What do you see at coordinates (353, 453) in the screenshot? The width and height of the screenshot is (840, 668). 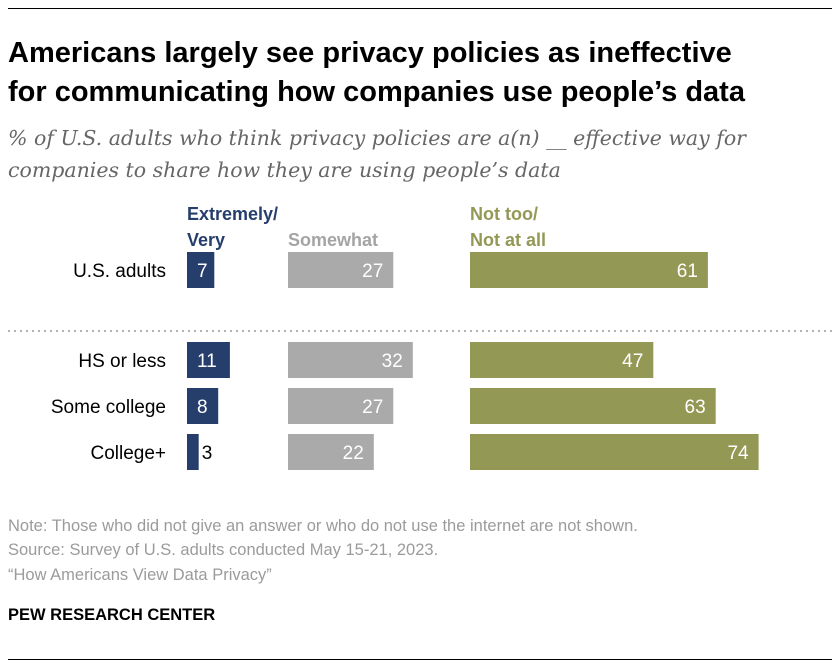 I see `value-label-series-2-college: 22` at bounding box center [353, 453].